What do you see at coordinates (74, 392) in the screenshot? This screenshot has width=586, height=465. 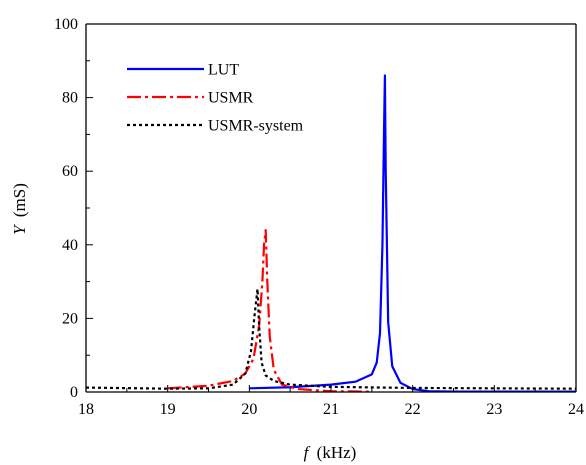 I see `y-tick-label: 0` at bounding box center [74, 392].